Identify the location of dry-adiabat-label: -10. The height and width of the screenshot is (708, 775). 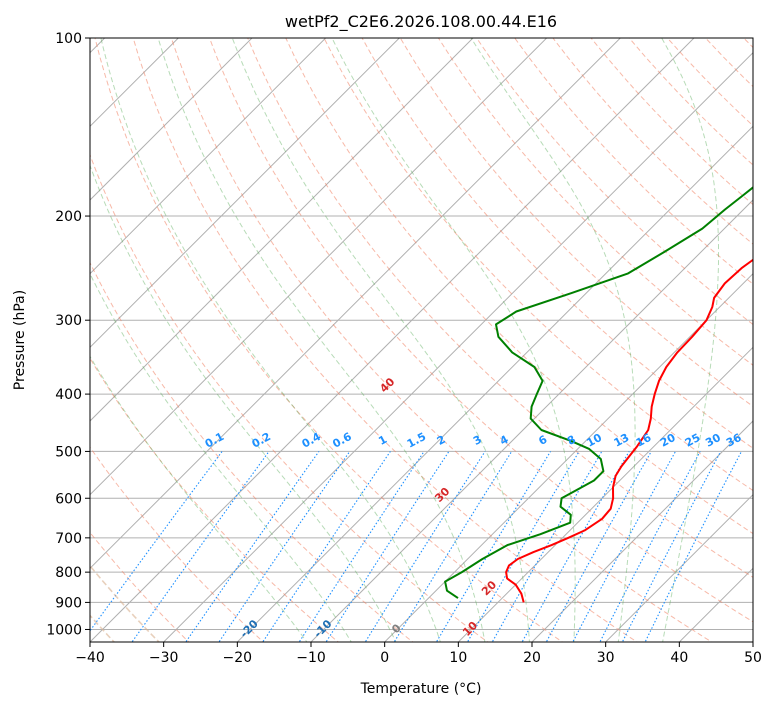
(322, 628).